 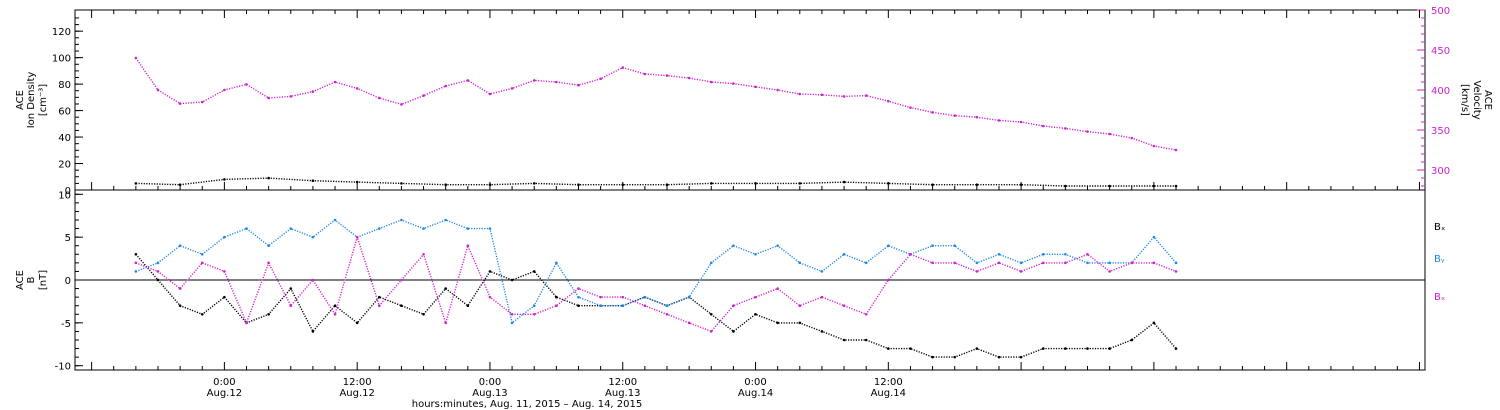 What do you see at coordinates (66, 324) in the screenshot?
I see `bottom-left-tick-label: -5` at bounding box center [66, 324].